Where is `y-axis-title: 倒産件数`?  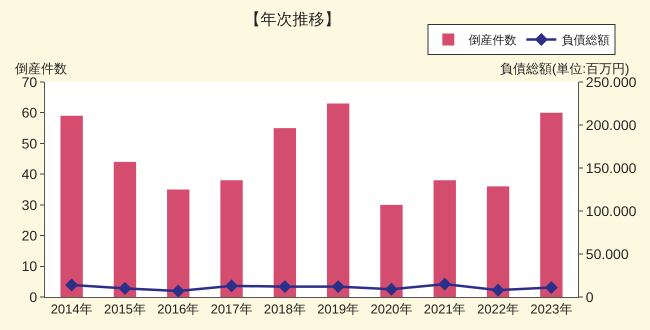
y-axis-title: 倒産件数 is located at coordinates (41, 68).